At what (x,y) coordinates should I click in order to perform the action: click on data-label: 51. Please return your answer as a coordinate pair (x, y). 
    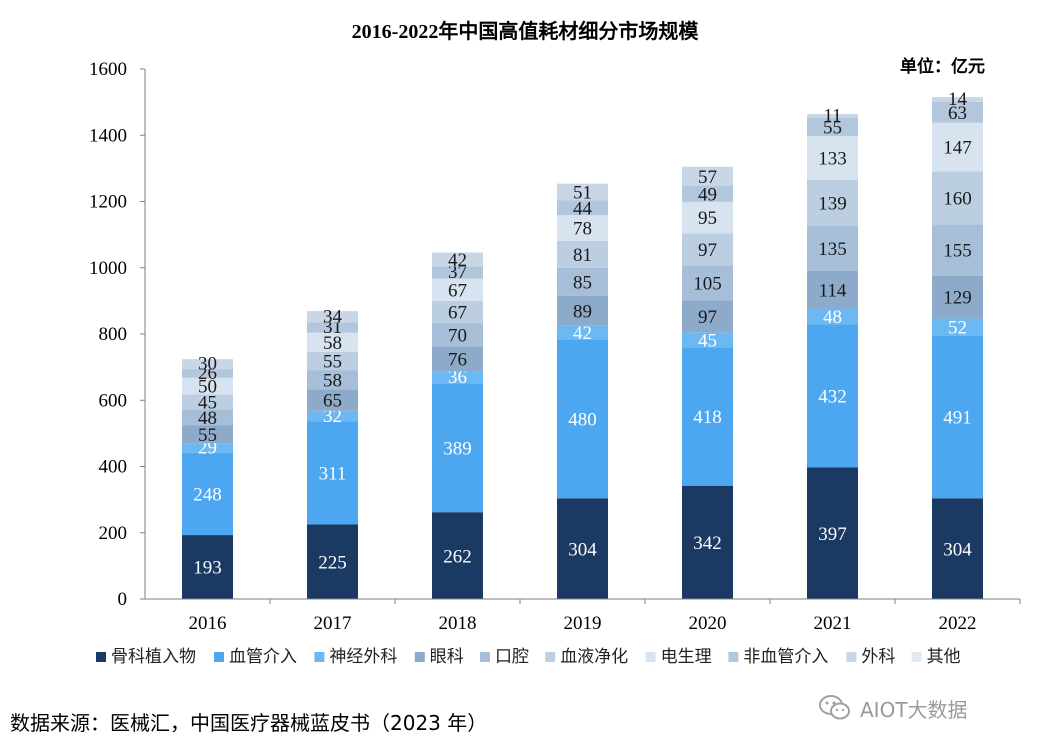
    Looking at the image, I should click on (582, 193).